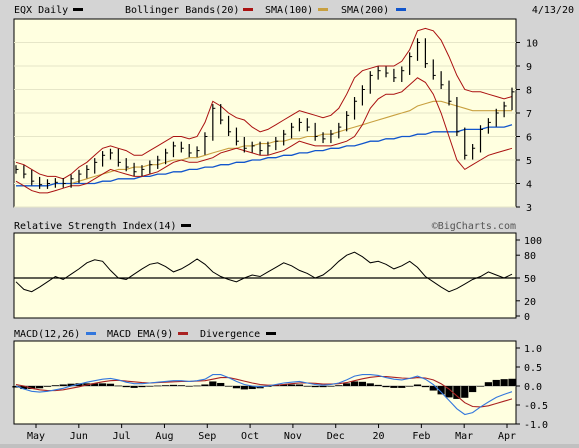 This screenshot has height=448, width=579. What do you see at coordinates (36, 436) in the screenshot?
I see `x-tick-label: May` at bounding box center [36, 436].